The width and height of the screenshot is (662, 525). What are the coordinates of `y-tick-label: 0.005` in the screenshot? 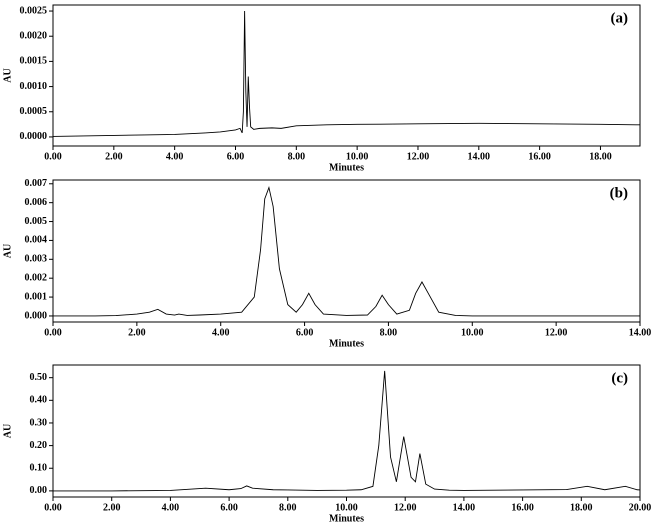 It's located at (36, 221).